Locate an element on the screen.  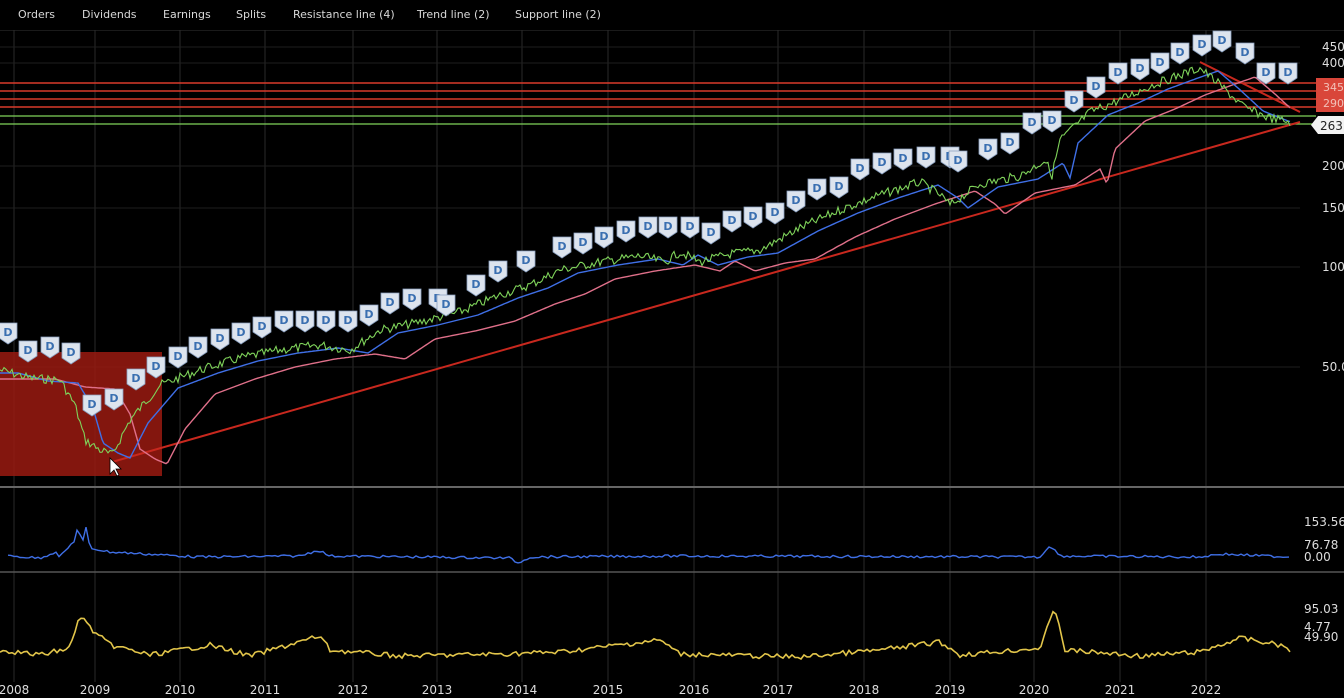
toolbar-support-button: Support line (2) is located at coordinates (558, 14).